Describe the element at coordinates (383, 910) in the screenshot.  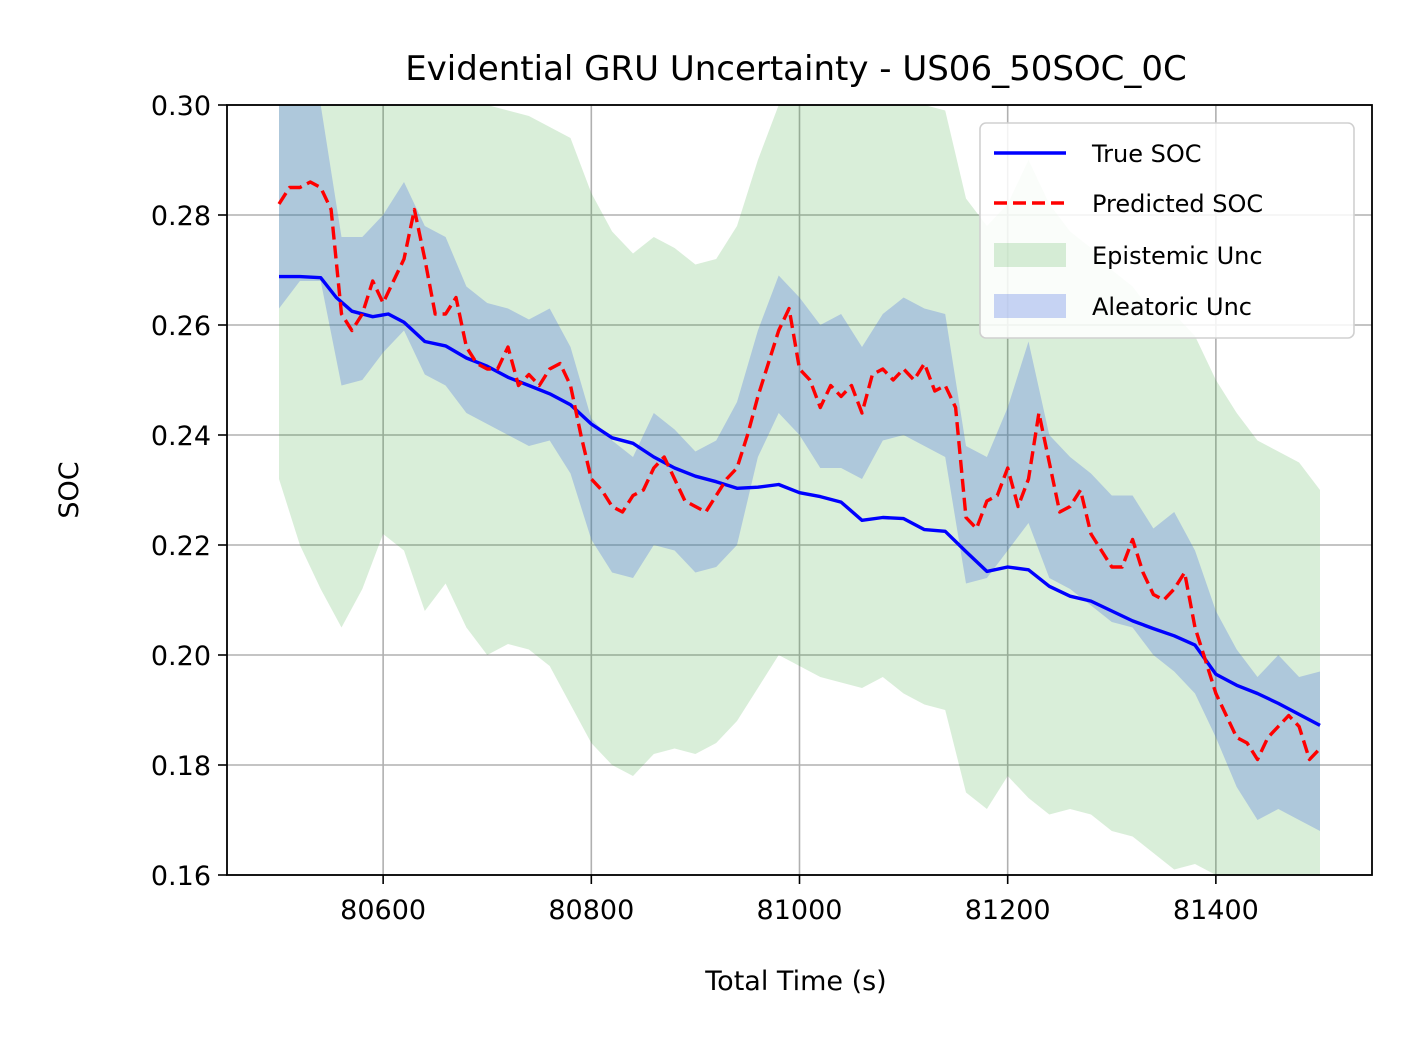
I see `x-tick-label: 80600` at that location.